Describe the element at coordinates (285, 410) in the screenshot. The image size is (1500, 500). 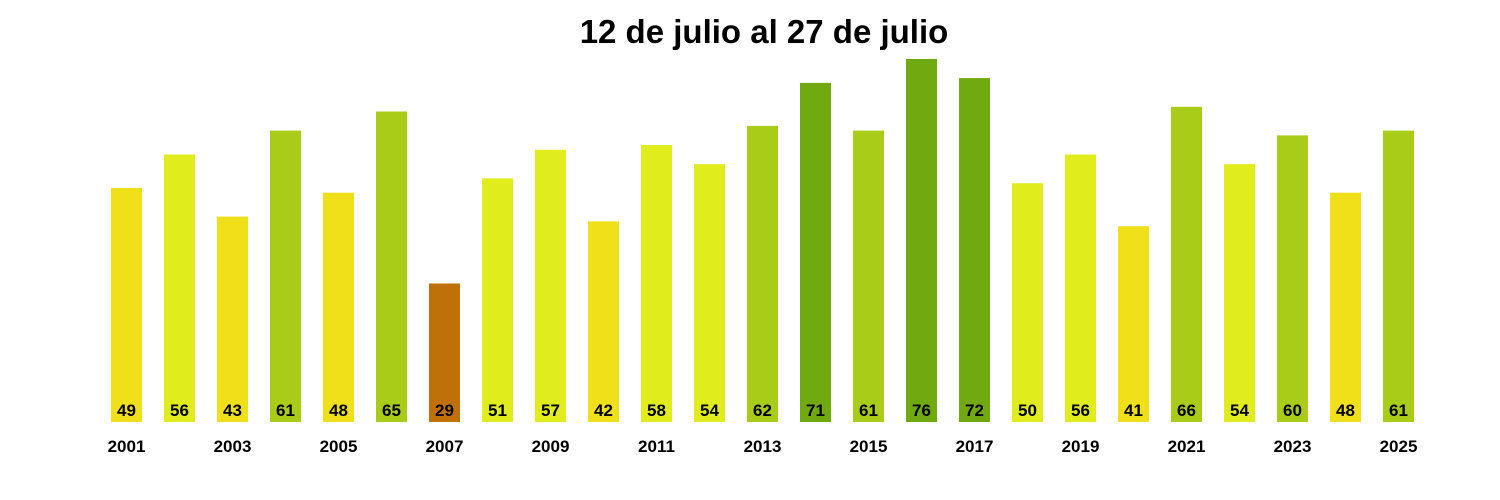
I see `value-label-2004: 61` at that location.